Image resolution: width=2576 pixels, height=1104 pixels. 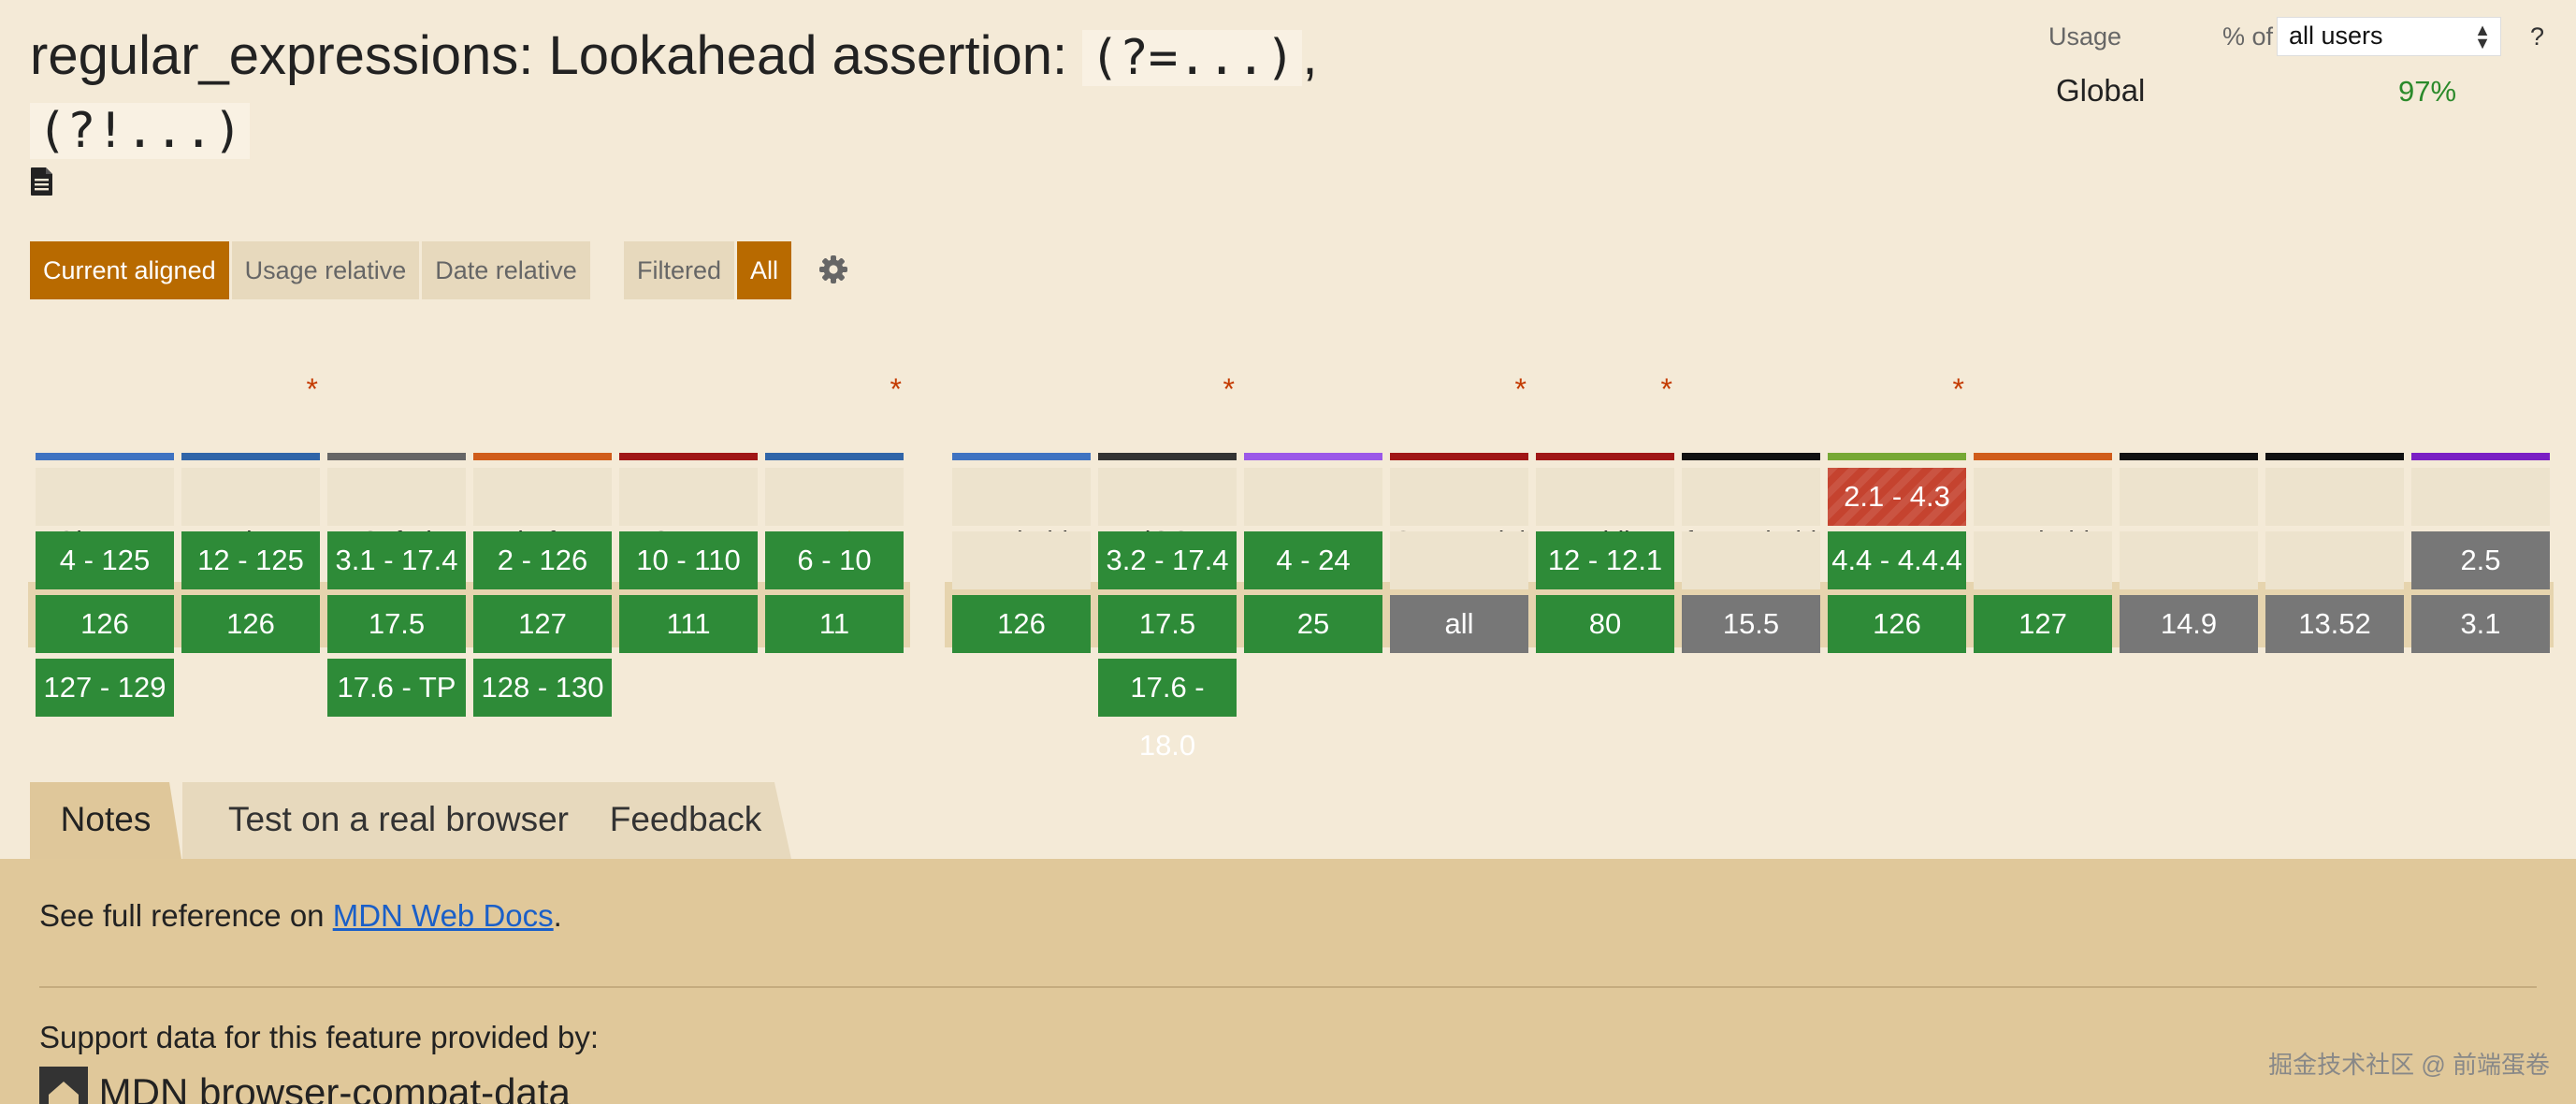 What do you see at coordinates (2043, 520) in the screenshot?
I see `browser-column-firefox-for-android: Firefox for Android127` at bounding box center [2043, 520].